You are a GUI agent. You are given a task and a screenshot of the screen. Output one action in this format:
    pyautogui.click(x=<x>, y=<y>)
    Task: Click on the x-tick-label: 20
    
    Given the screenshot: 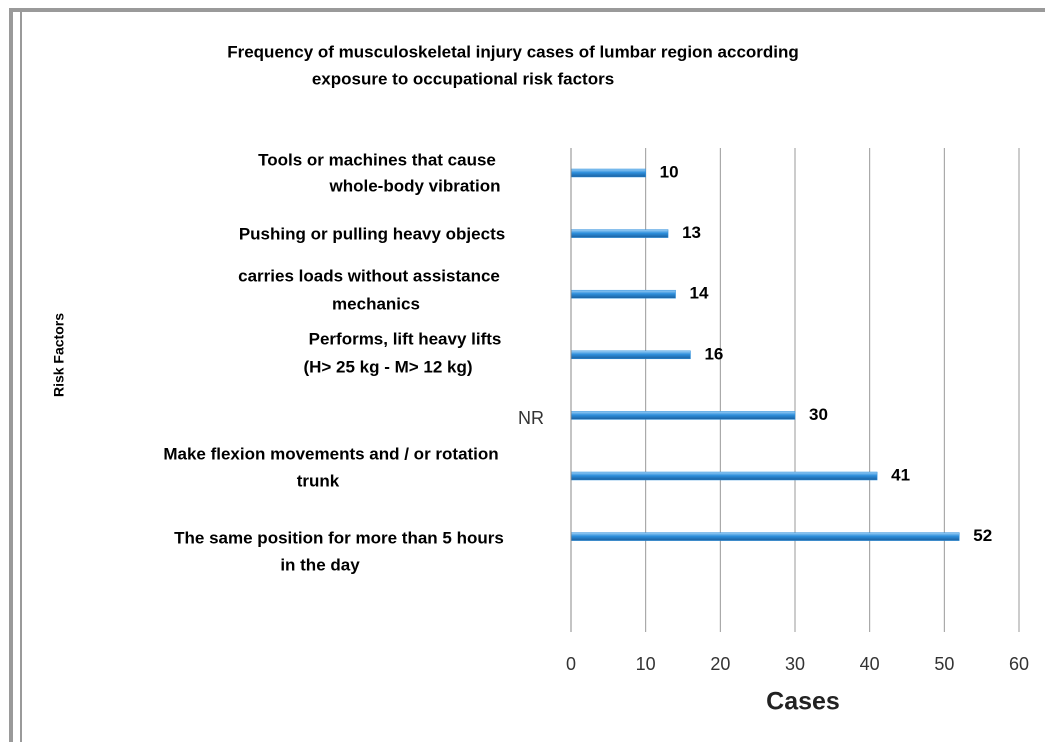 What is the action you would take?
    pyautogui.click(x=720, y=664)
    